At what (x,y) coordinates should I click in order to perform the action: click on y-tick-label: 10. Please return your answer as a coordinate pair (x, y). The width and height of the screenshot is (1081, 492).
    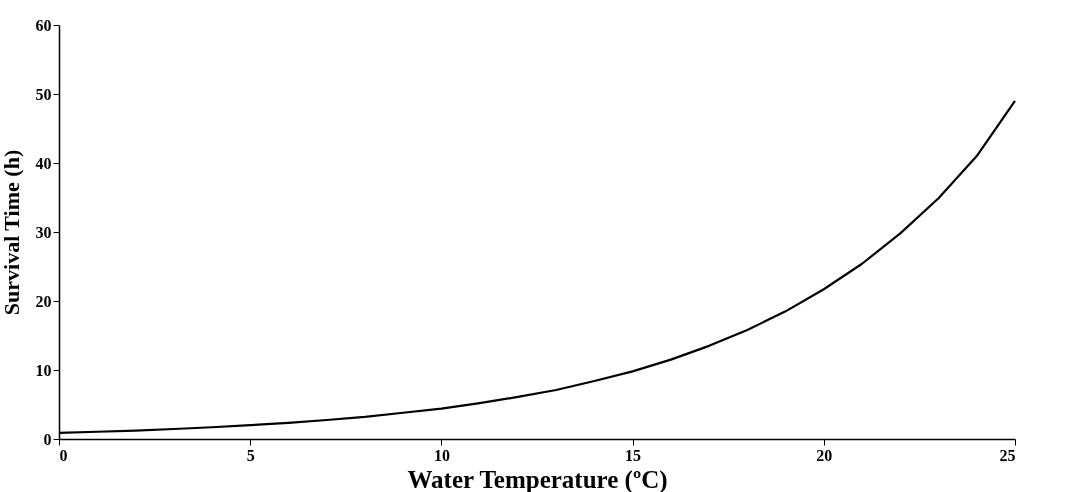
    Looking at the image, I should click on (43, 370).